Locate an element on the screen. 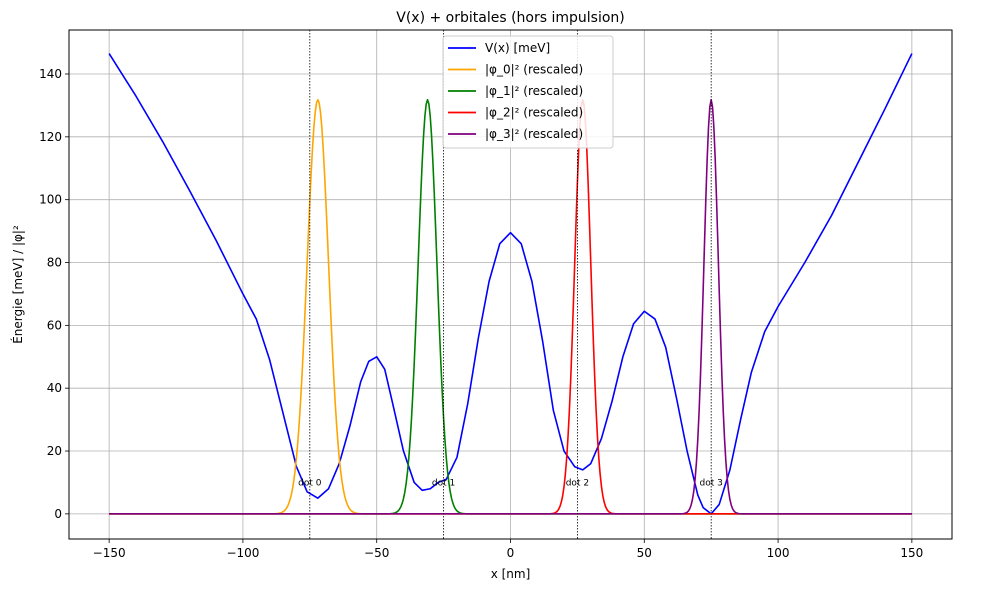  legend-entry-1-rescaled: |φ_1|² (rescaled) is located at coordinates (534, 91).